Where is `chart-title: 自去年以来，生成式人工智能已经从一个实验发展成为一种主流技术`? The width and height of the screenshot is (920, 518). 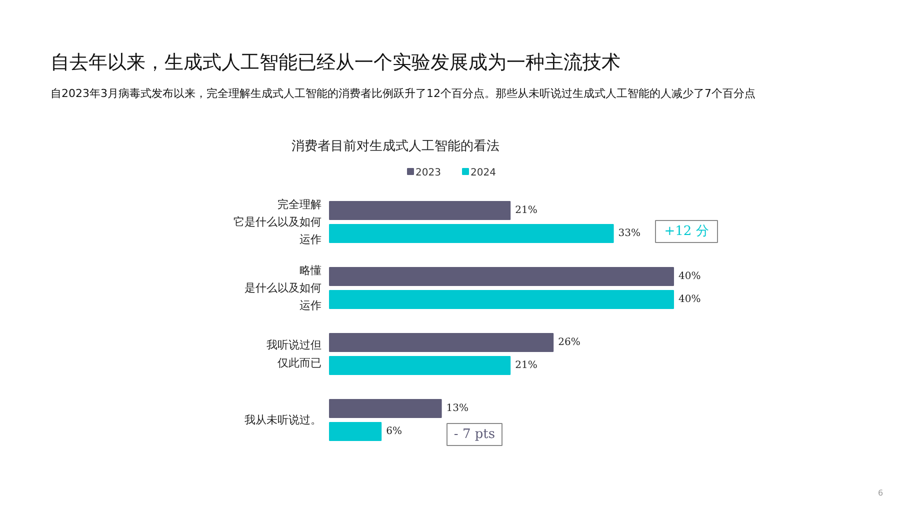
chart-title: 自去年以来，生成式人工智能已经从一个实验发展成为一种主流技术 is located at coordinates (335, 63).